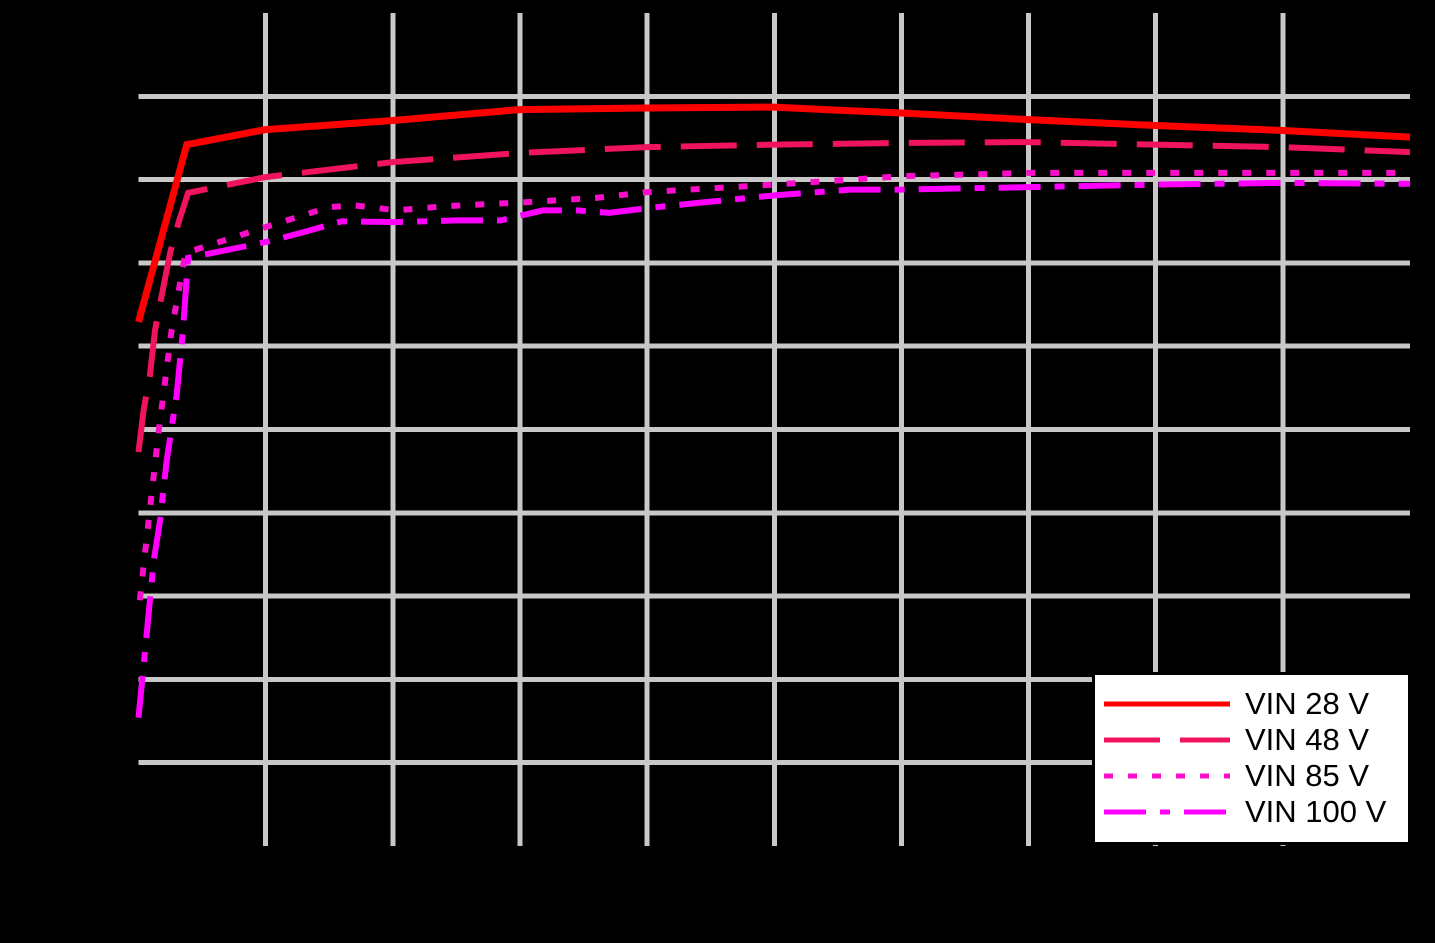  What do you see at coordinates (1167, 812) in the screenshot?
I see `legend-line-dashdot-icon` at bounding box center [1167, 812].